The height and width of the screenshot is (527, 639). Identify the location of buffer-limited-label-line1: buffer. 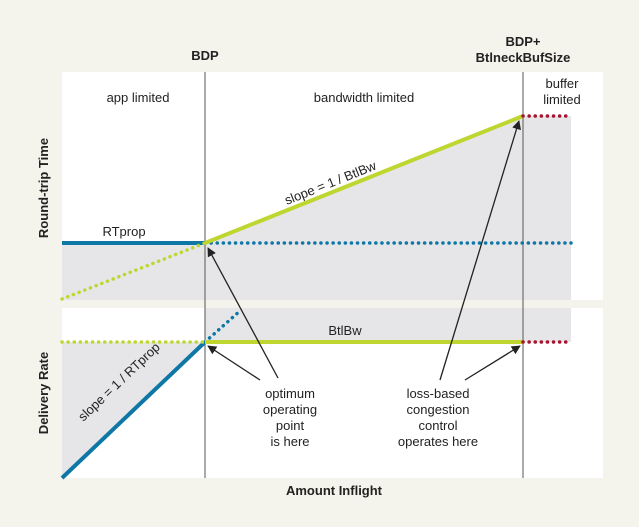
(562, 83).